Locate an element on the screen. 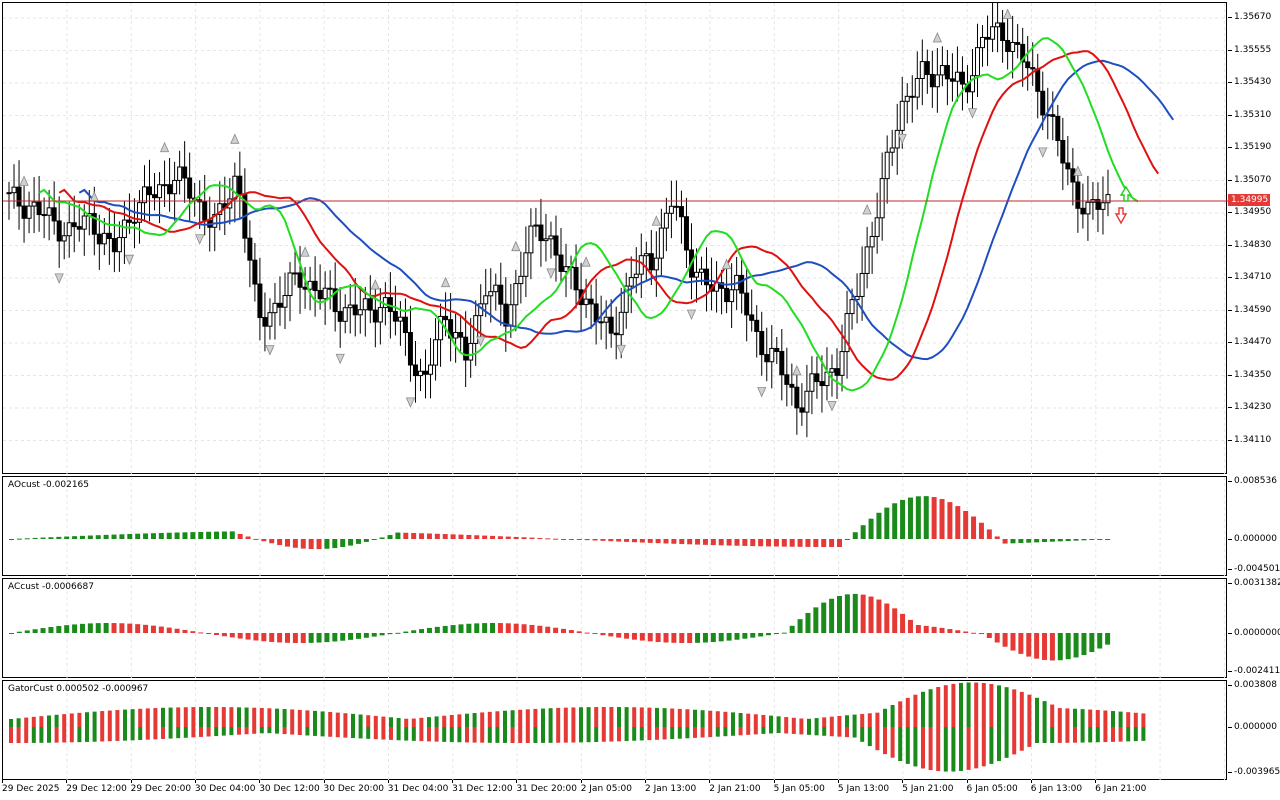  gator-scale-bottom: -0.003965 is located at coordinates (1254, 772).